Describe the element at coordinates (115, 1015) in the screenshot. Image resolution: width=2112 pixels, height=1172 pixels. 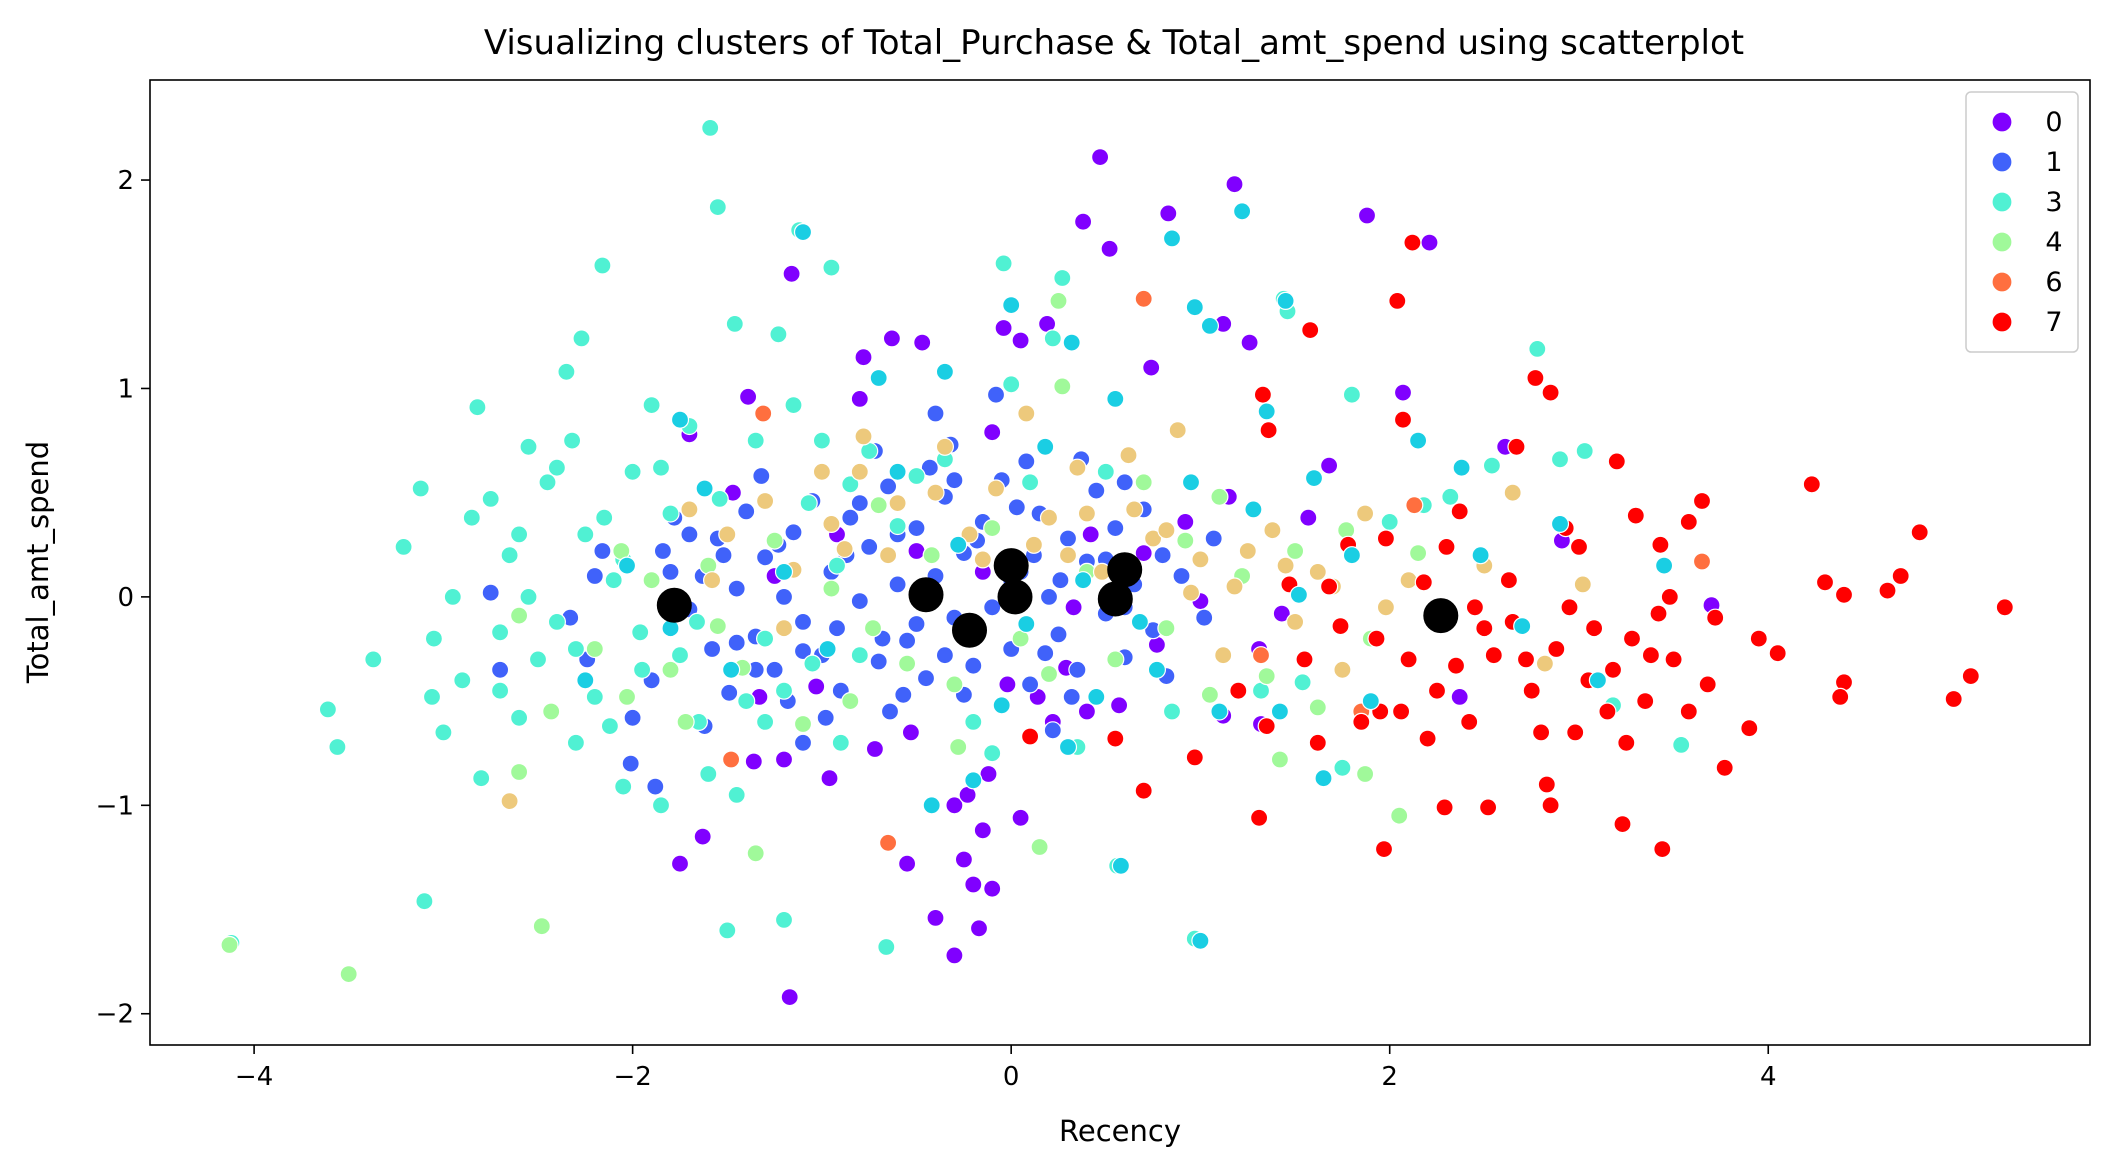
I see `y-tick-label: −2` at that location.